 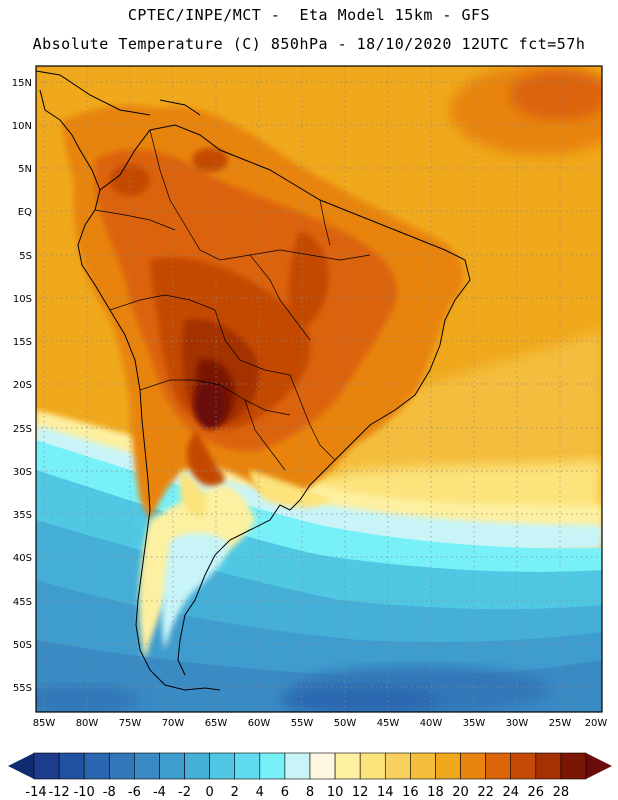 I want to click on lon-label: 70W, so click(x=173, y=723).